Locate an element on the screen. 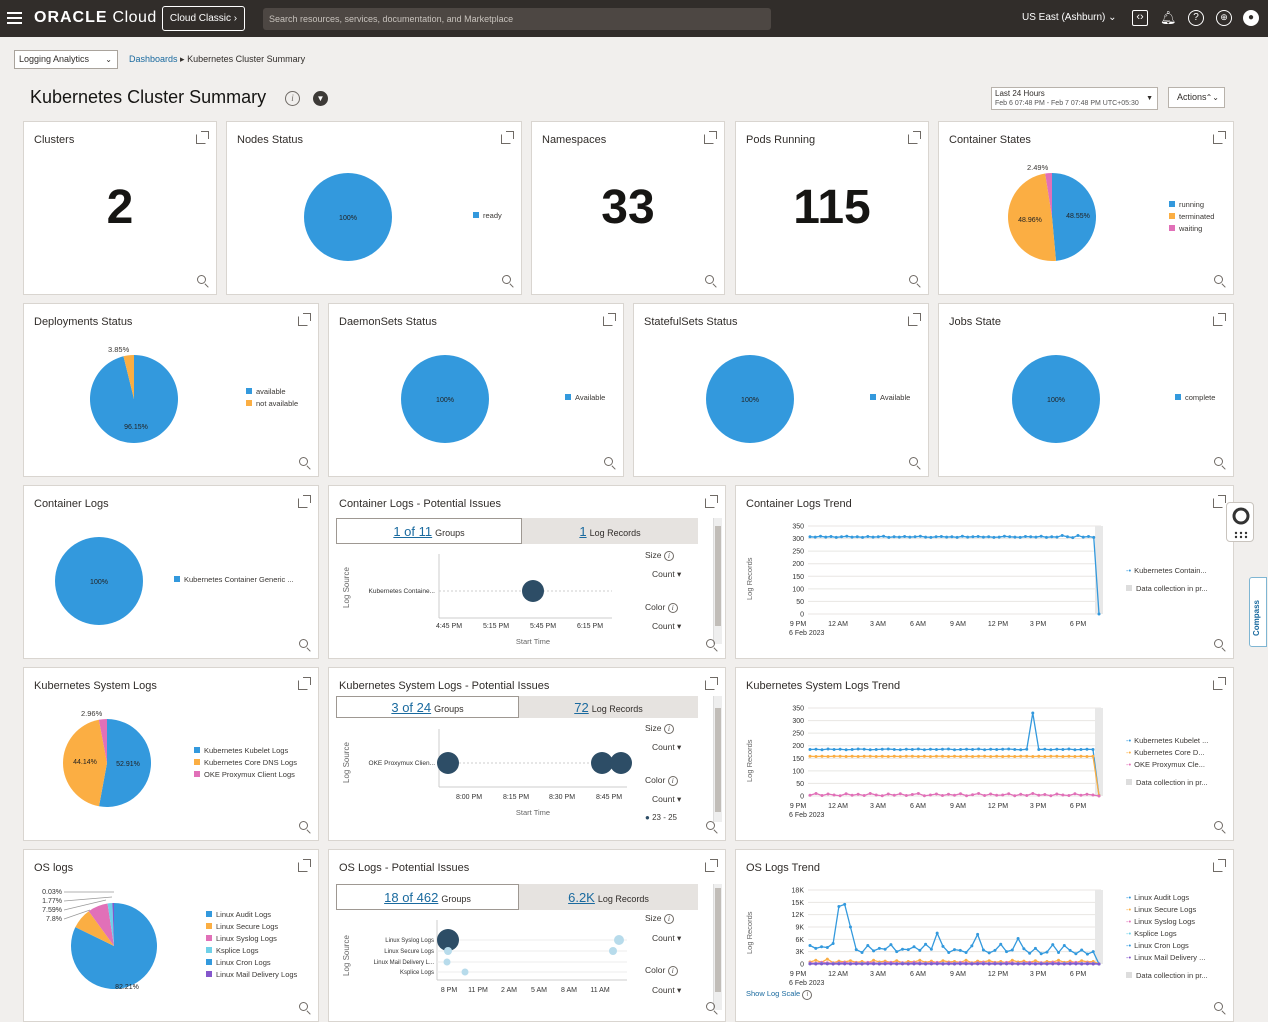 This screenshot has width=1268, height=1022. actions-button: Actions ⌃⌄ is located at coordinates (1196, 97).